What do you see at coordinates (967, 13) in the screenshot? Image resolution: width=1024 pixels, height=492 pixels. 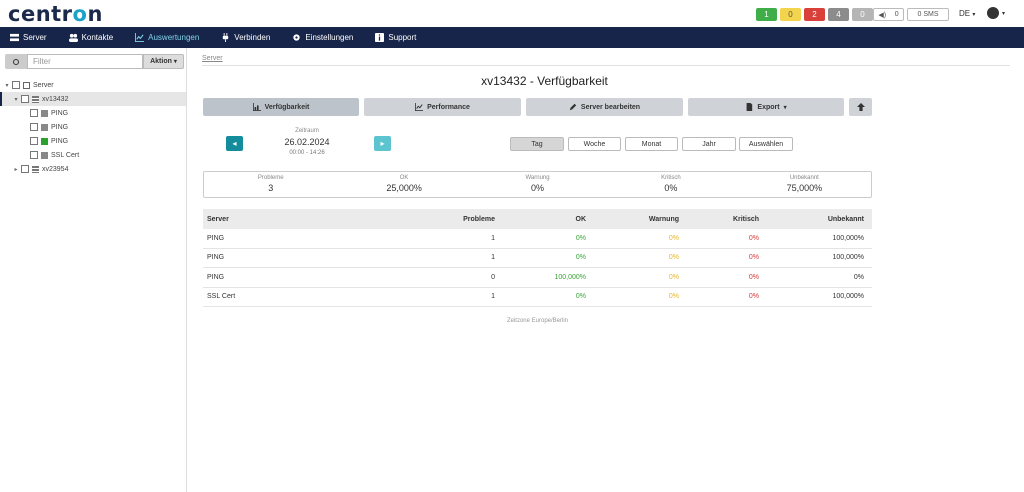 I see `language-selector: DE ▾` at bounding box center [967, 13].